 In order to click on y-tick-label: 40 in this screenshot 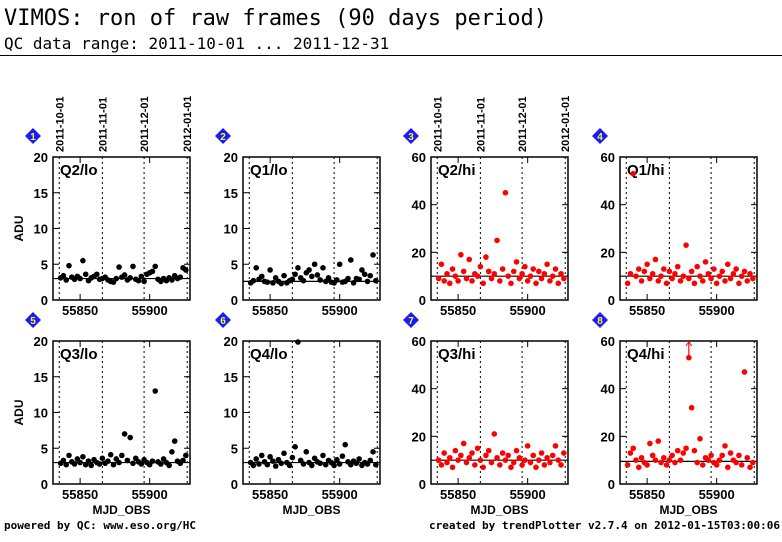, I will do `click(608, 389)`.